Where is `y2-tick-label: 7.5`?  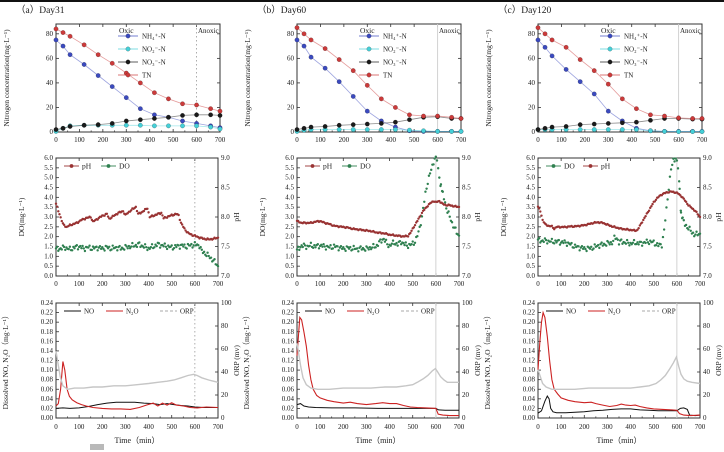
y2-tick-label: 7.5 is located at coordinates (225, 247).